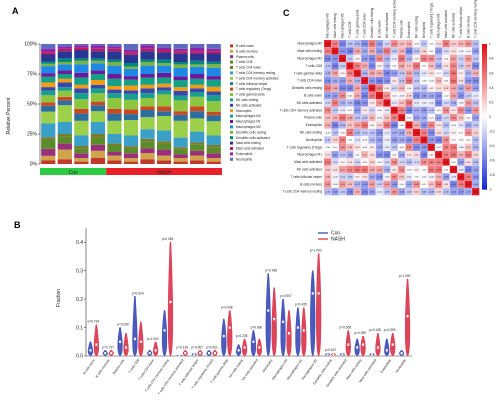 The width and height of the screenshot is (500, 417). Describe the element at coordinates (380, 45) in the screenshot. I see `panel-c-cell-value: -0.45` at that location.